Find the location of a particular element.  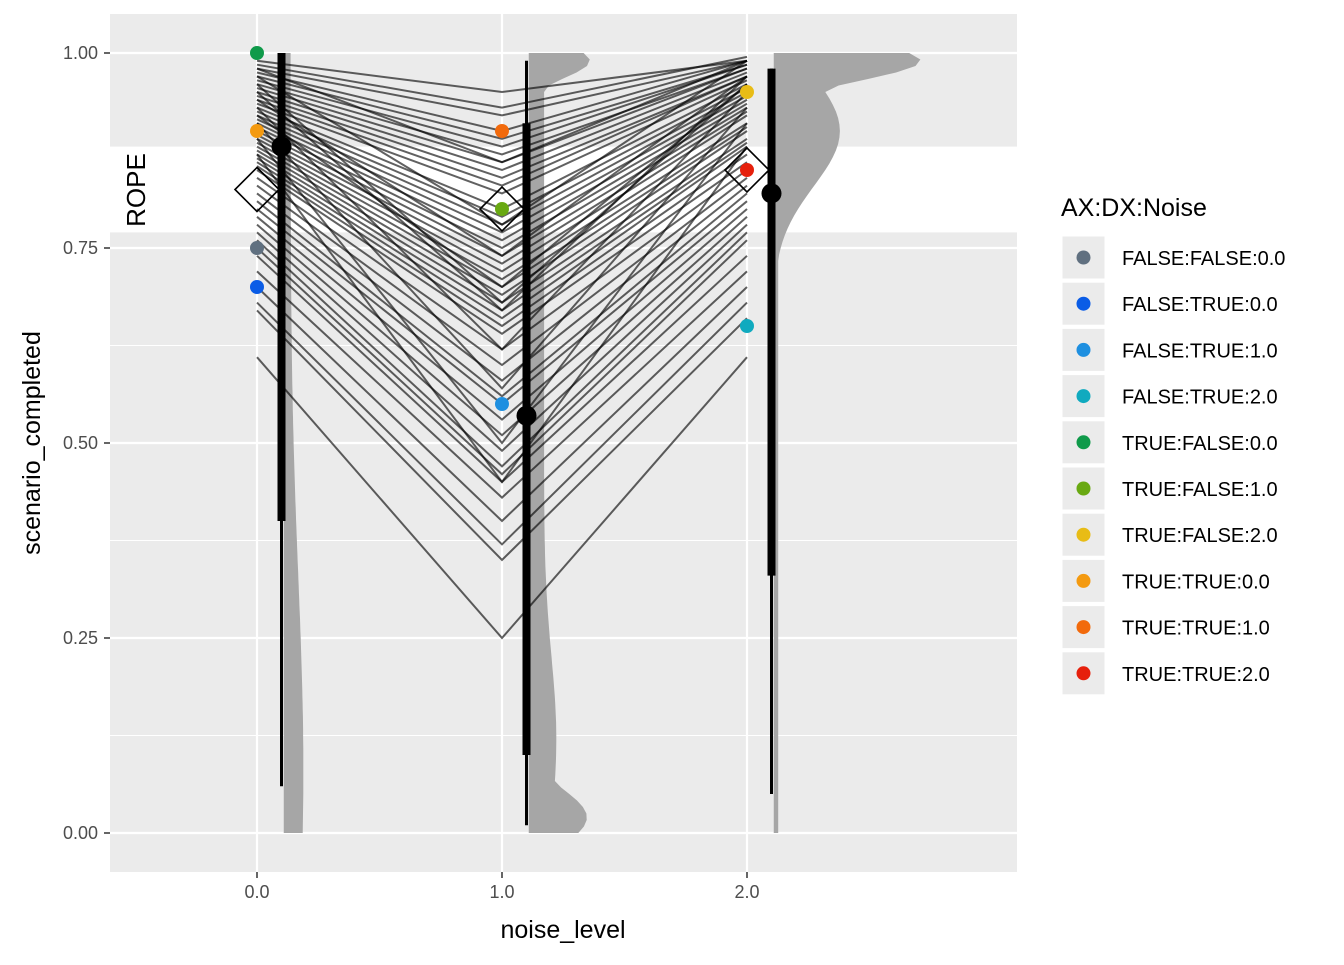

legend-label: FALSE:TRUE:1.0 is located at coordinates (1200, 351).